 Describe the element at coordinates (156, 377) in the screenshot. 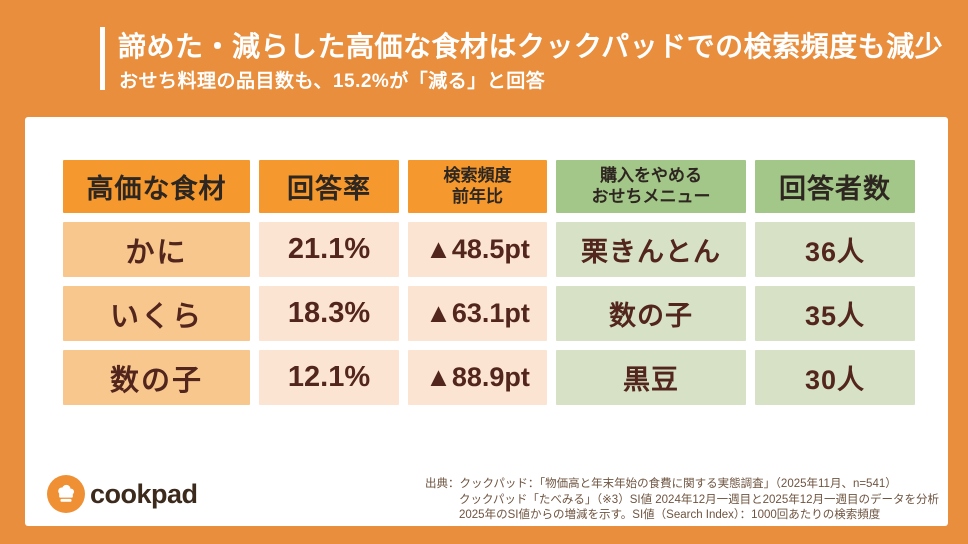

I see `cell-ingredient: 数の子` at that location.